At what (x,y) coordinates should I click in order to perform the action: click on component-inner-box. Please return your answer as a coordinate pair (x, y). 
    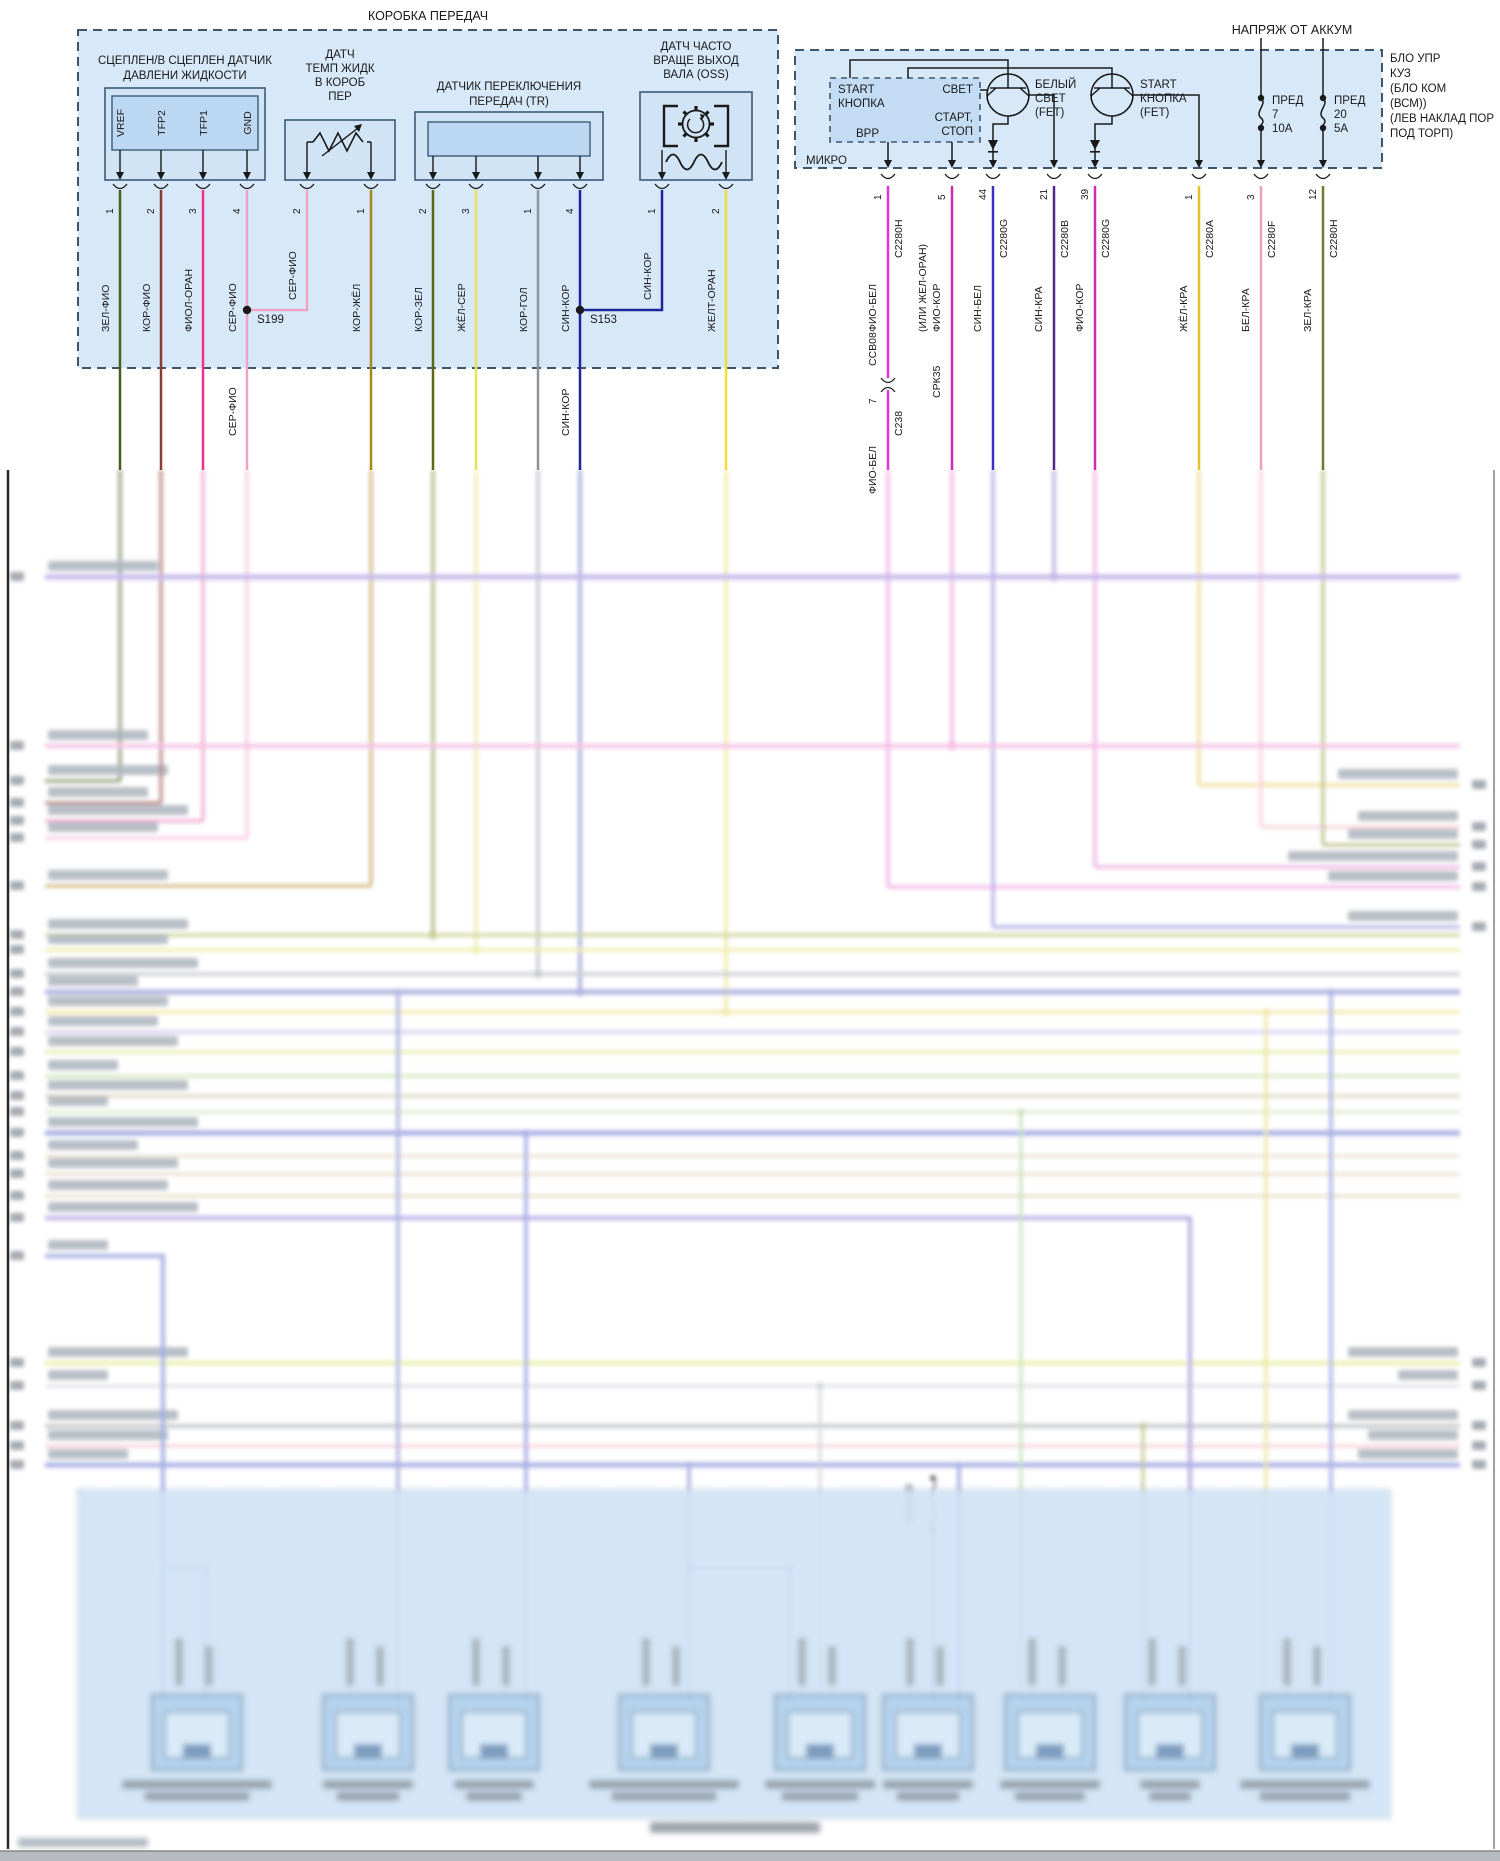
    Looking at the image, I should click on (1170, 1735).